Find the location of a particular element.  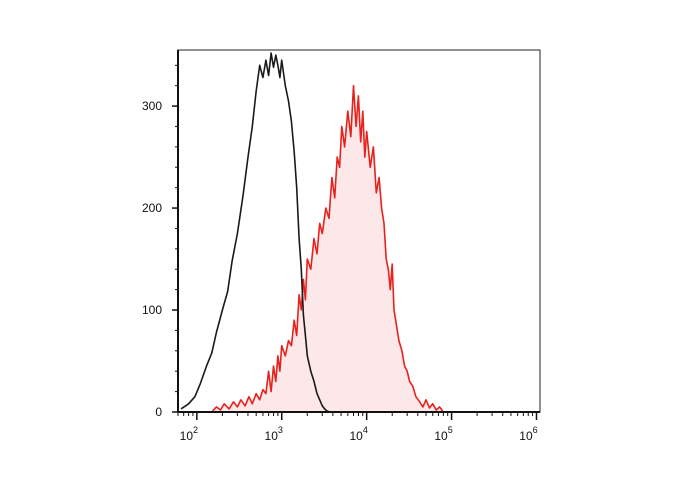

x-tick-label: 10³ is located at coordinates (274, 434).